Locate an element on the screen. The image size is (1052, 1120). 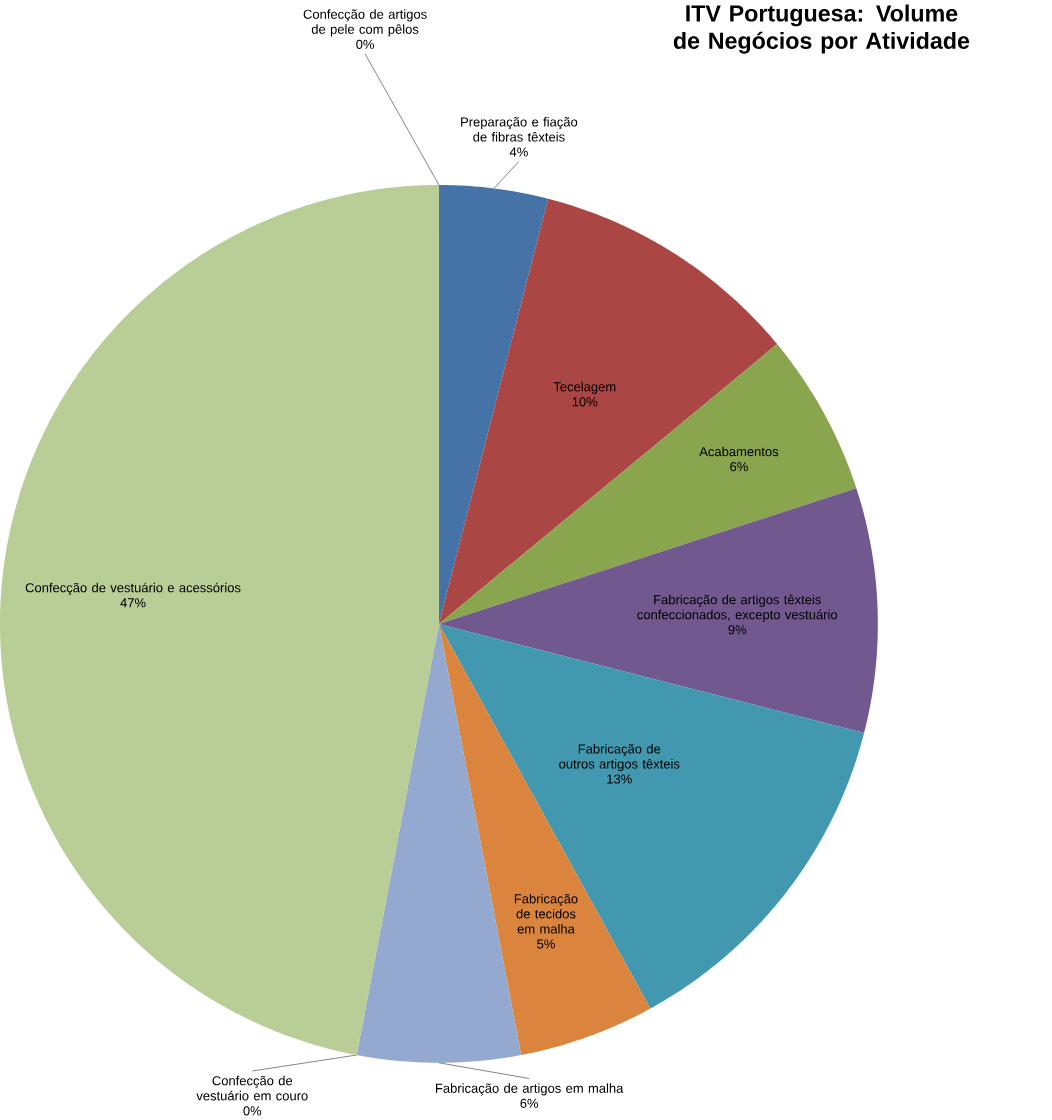
category-label: Confecção de vestuário em couro is located at coordinates (252, 1088).